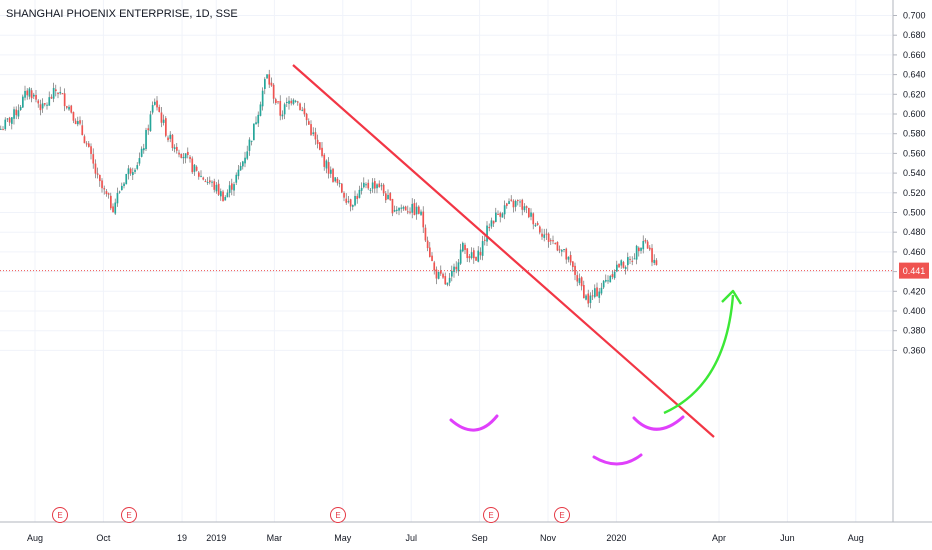  What do you see at coordinates (787, 538) in the screenshot?
I see `x-tick-label: Jun` at bounding box center [787, 538].